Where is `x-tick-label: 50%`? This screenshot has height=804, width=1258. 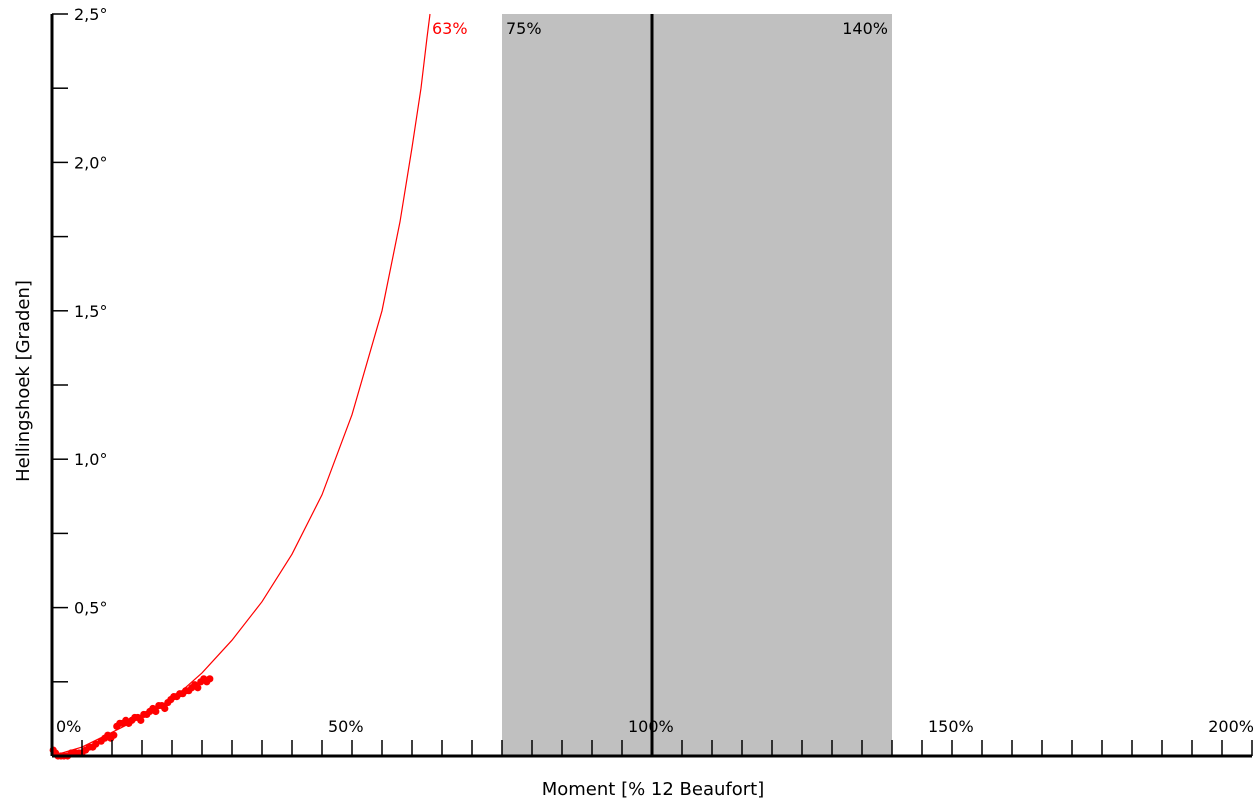
x-tick-label: 50% is located at coordinates (346, 726).